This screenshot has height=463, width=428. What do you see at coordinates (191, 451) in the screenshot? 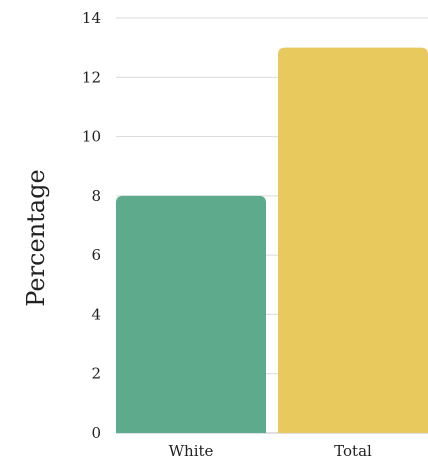
I see `x-category-label: White` at bounding box center [191, 451].